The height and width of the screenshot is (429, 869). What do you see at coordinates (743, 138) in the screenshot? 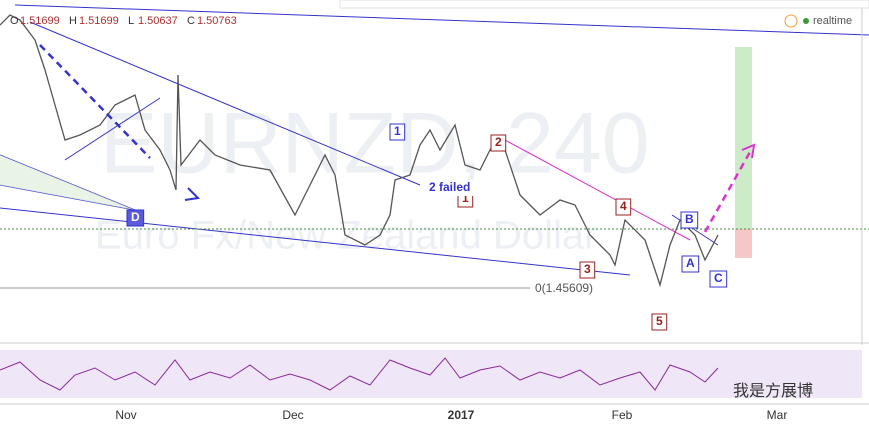
I see `target-box` at bounding box center [743, 138].